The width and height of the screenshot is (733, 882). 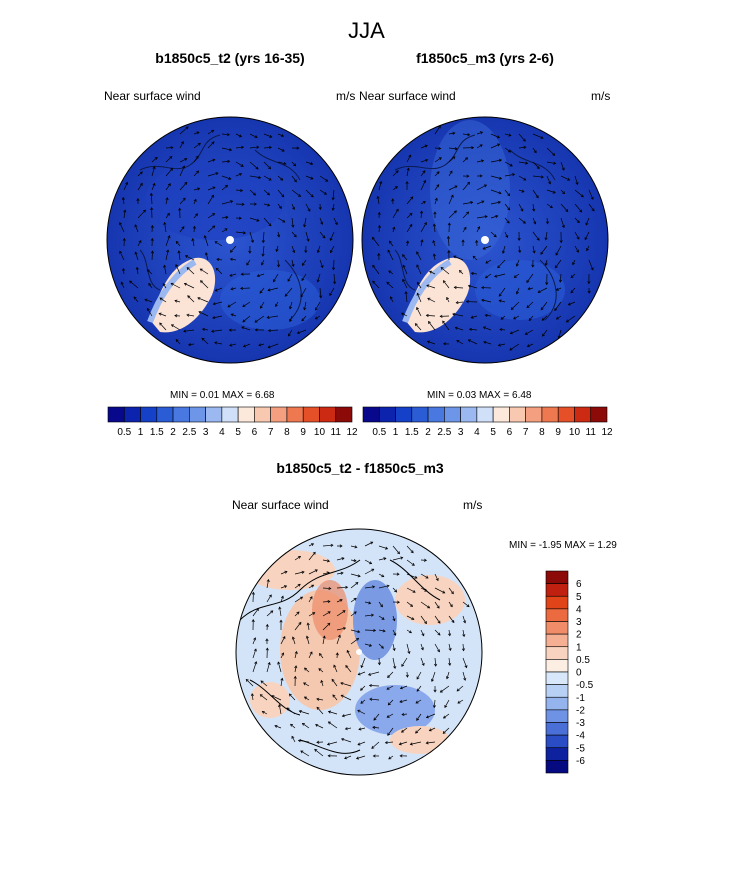 What do you see at coordinates (591, 432) in the screenshot?
I see `colorbar-tick-label: 11` at bounding box center [591, 432].